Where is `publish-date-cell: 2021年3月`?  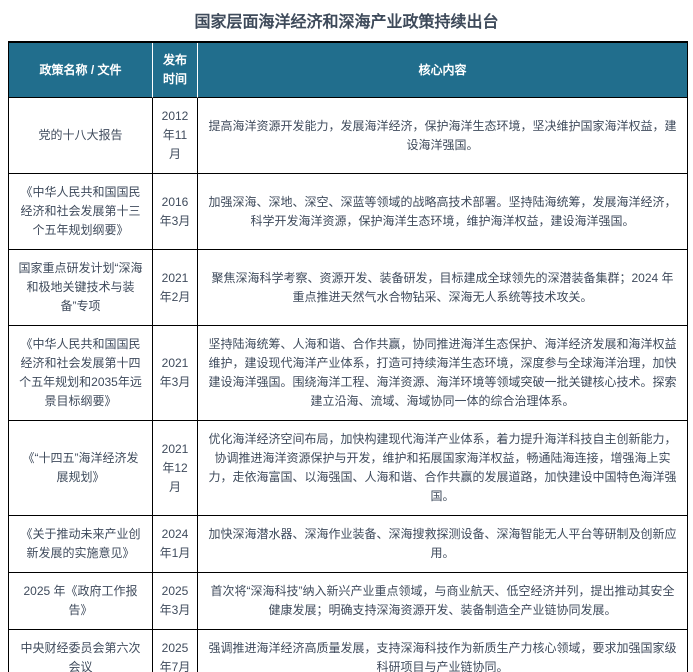 publish-date-cell: 2021年3月 is located at coordinates (175, 373).